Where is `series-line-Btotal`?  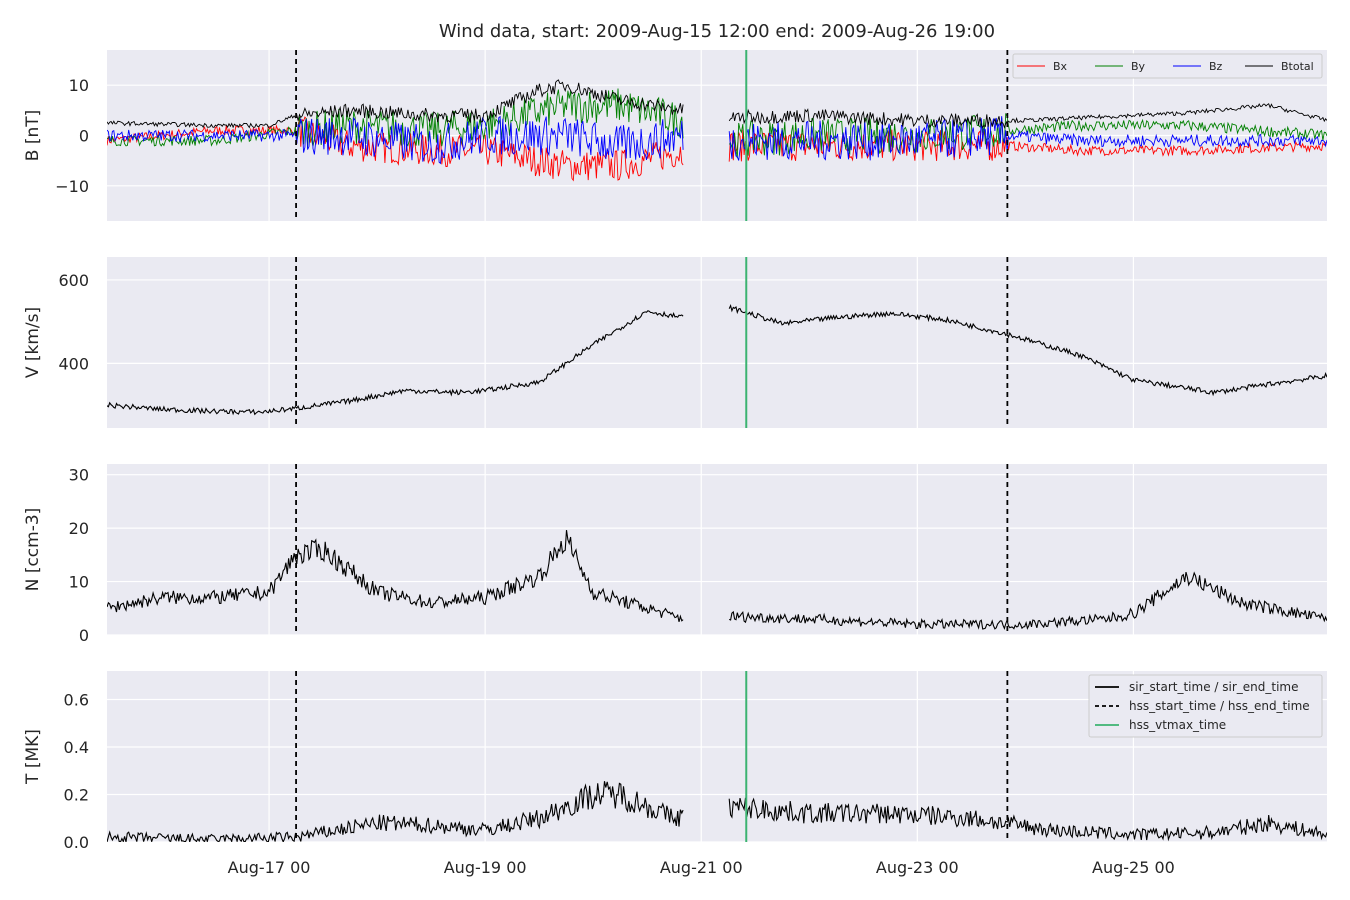
series-line-Btotal is located at coordinates (717, 104).